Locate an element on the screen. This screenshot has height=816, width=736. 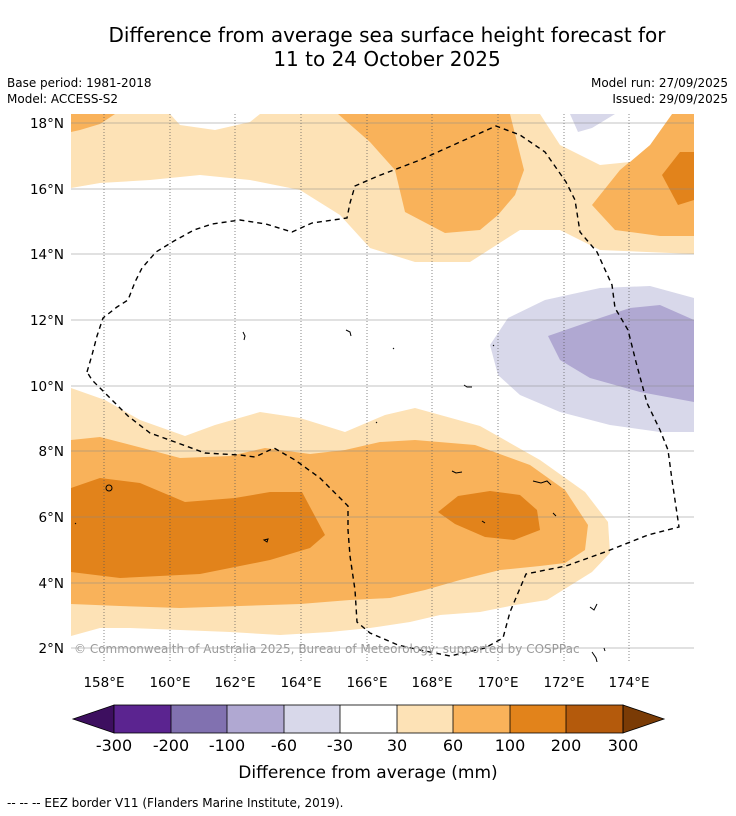
lat-label: 14°N is located at coordinates (47, 255).